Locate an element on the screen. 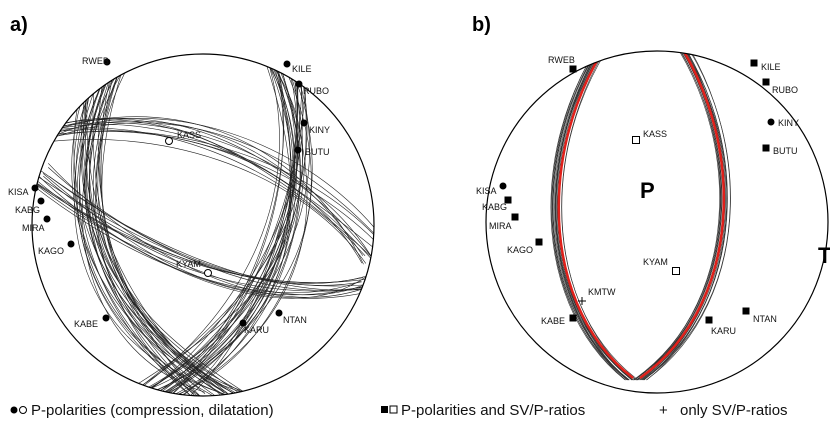  station-label: KABG is located at coordinates (494, 207).